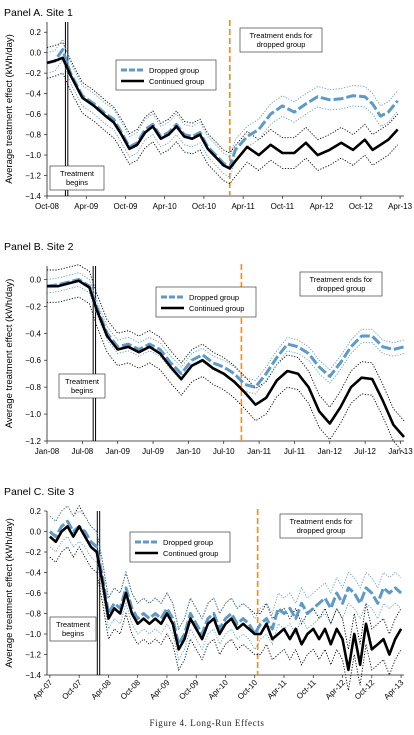  I want to click on x-tick-label: Jan-12, so click(330, 451).